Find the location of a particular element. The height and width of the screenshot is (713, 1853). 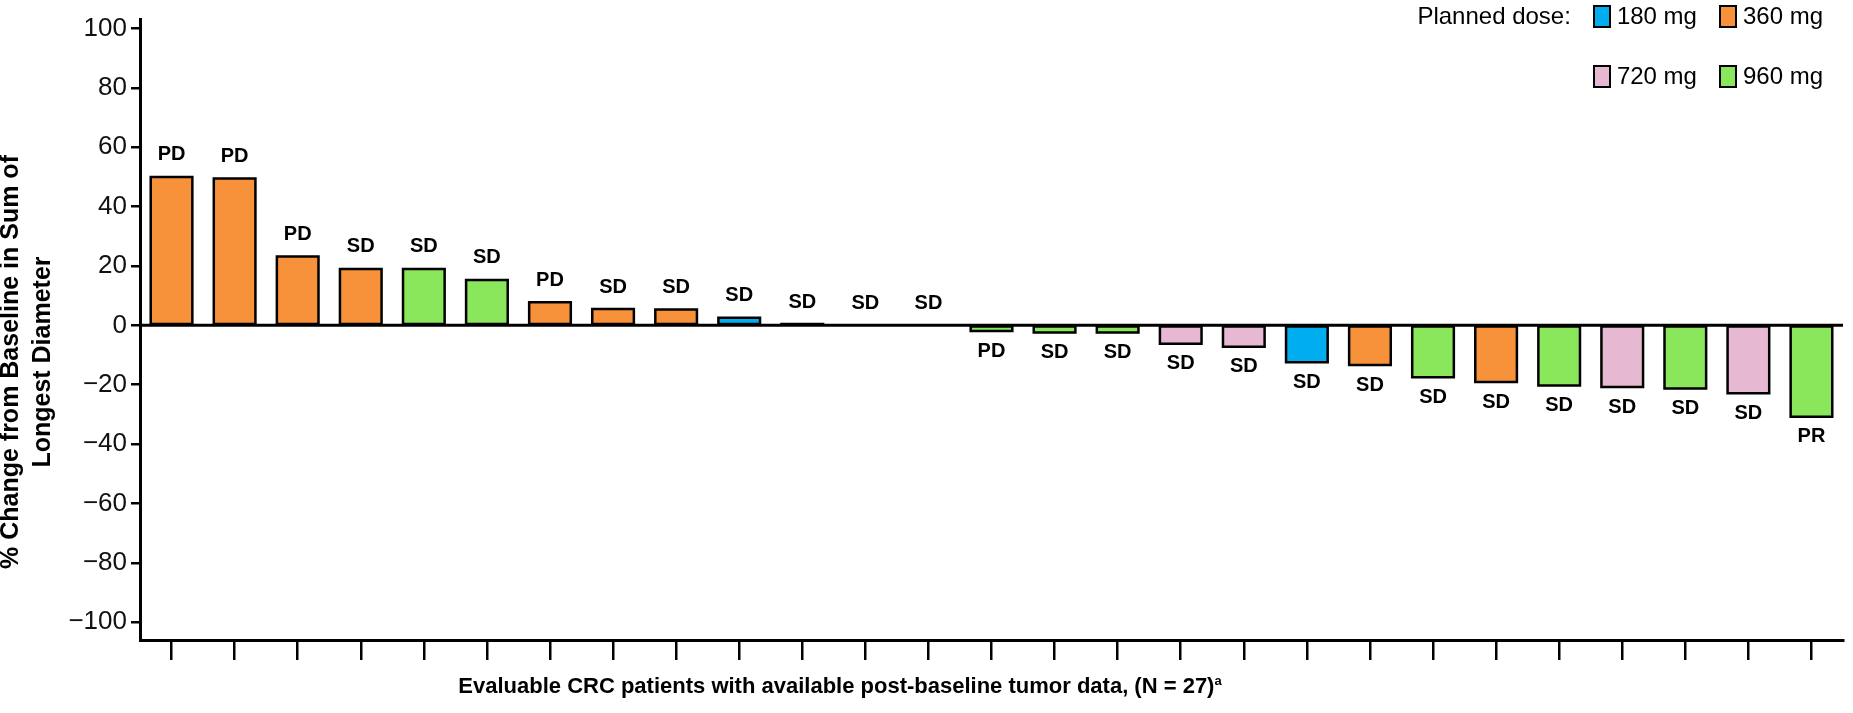

y-tick-label: 40 is located at coordinates (112, 204).